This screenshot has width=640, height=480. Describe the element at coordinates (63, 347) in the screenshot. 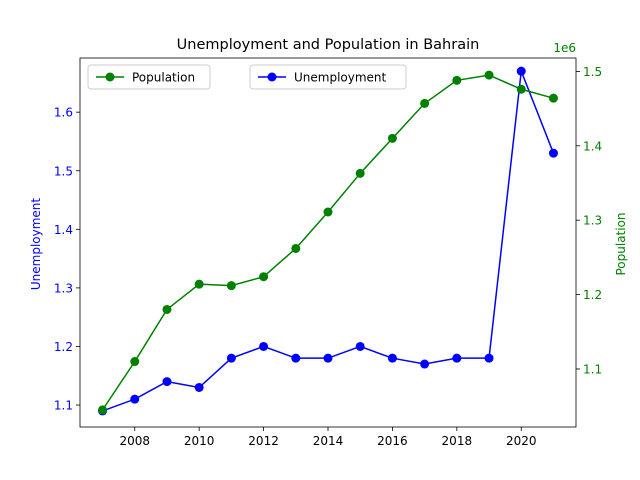

I see `left-tick-label: 1.2` at that location.